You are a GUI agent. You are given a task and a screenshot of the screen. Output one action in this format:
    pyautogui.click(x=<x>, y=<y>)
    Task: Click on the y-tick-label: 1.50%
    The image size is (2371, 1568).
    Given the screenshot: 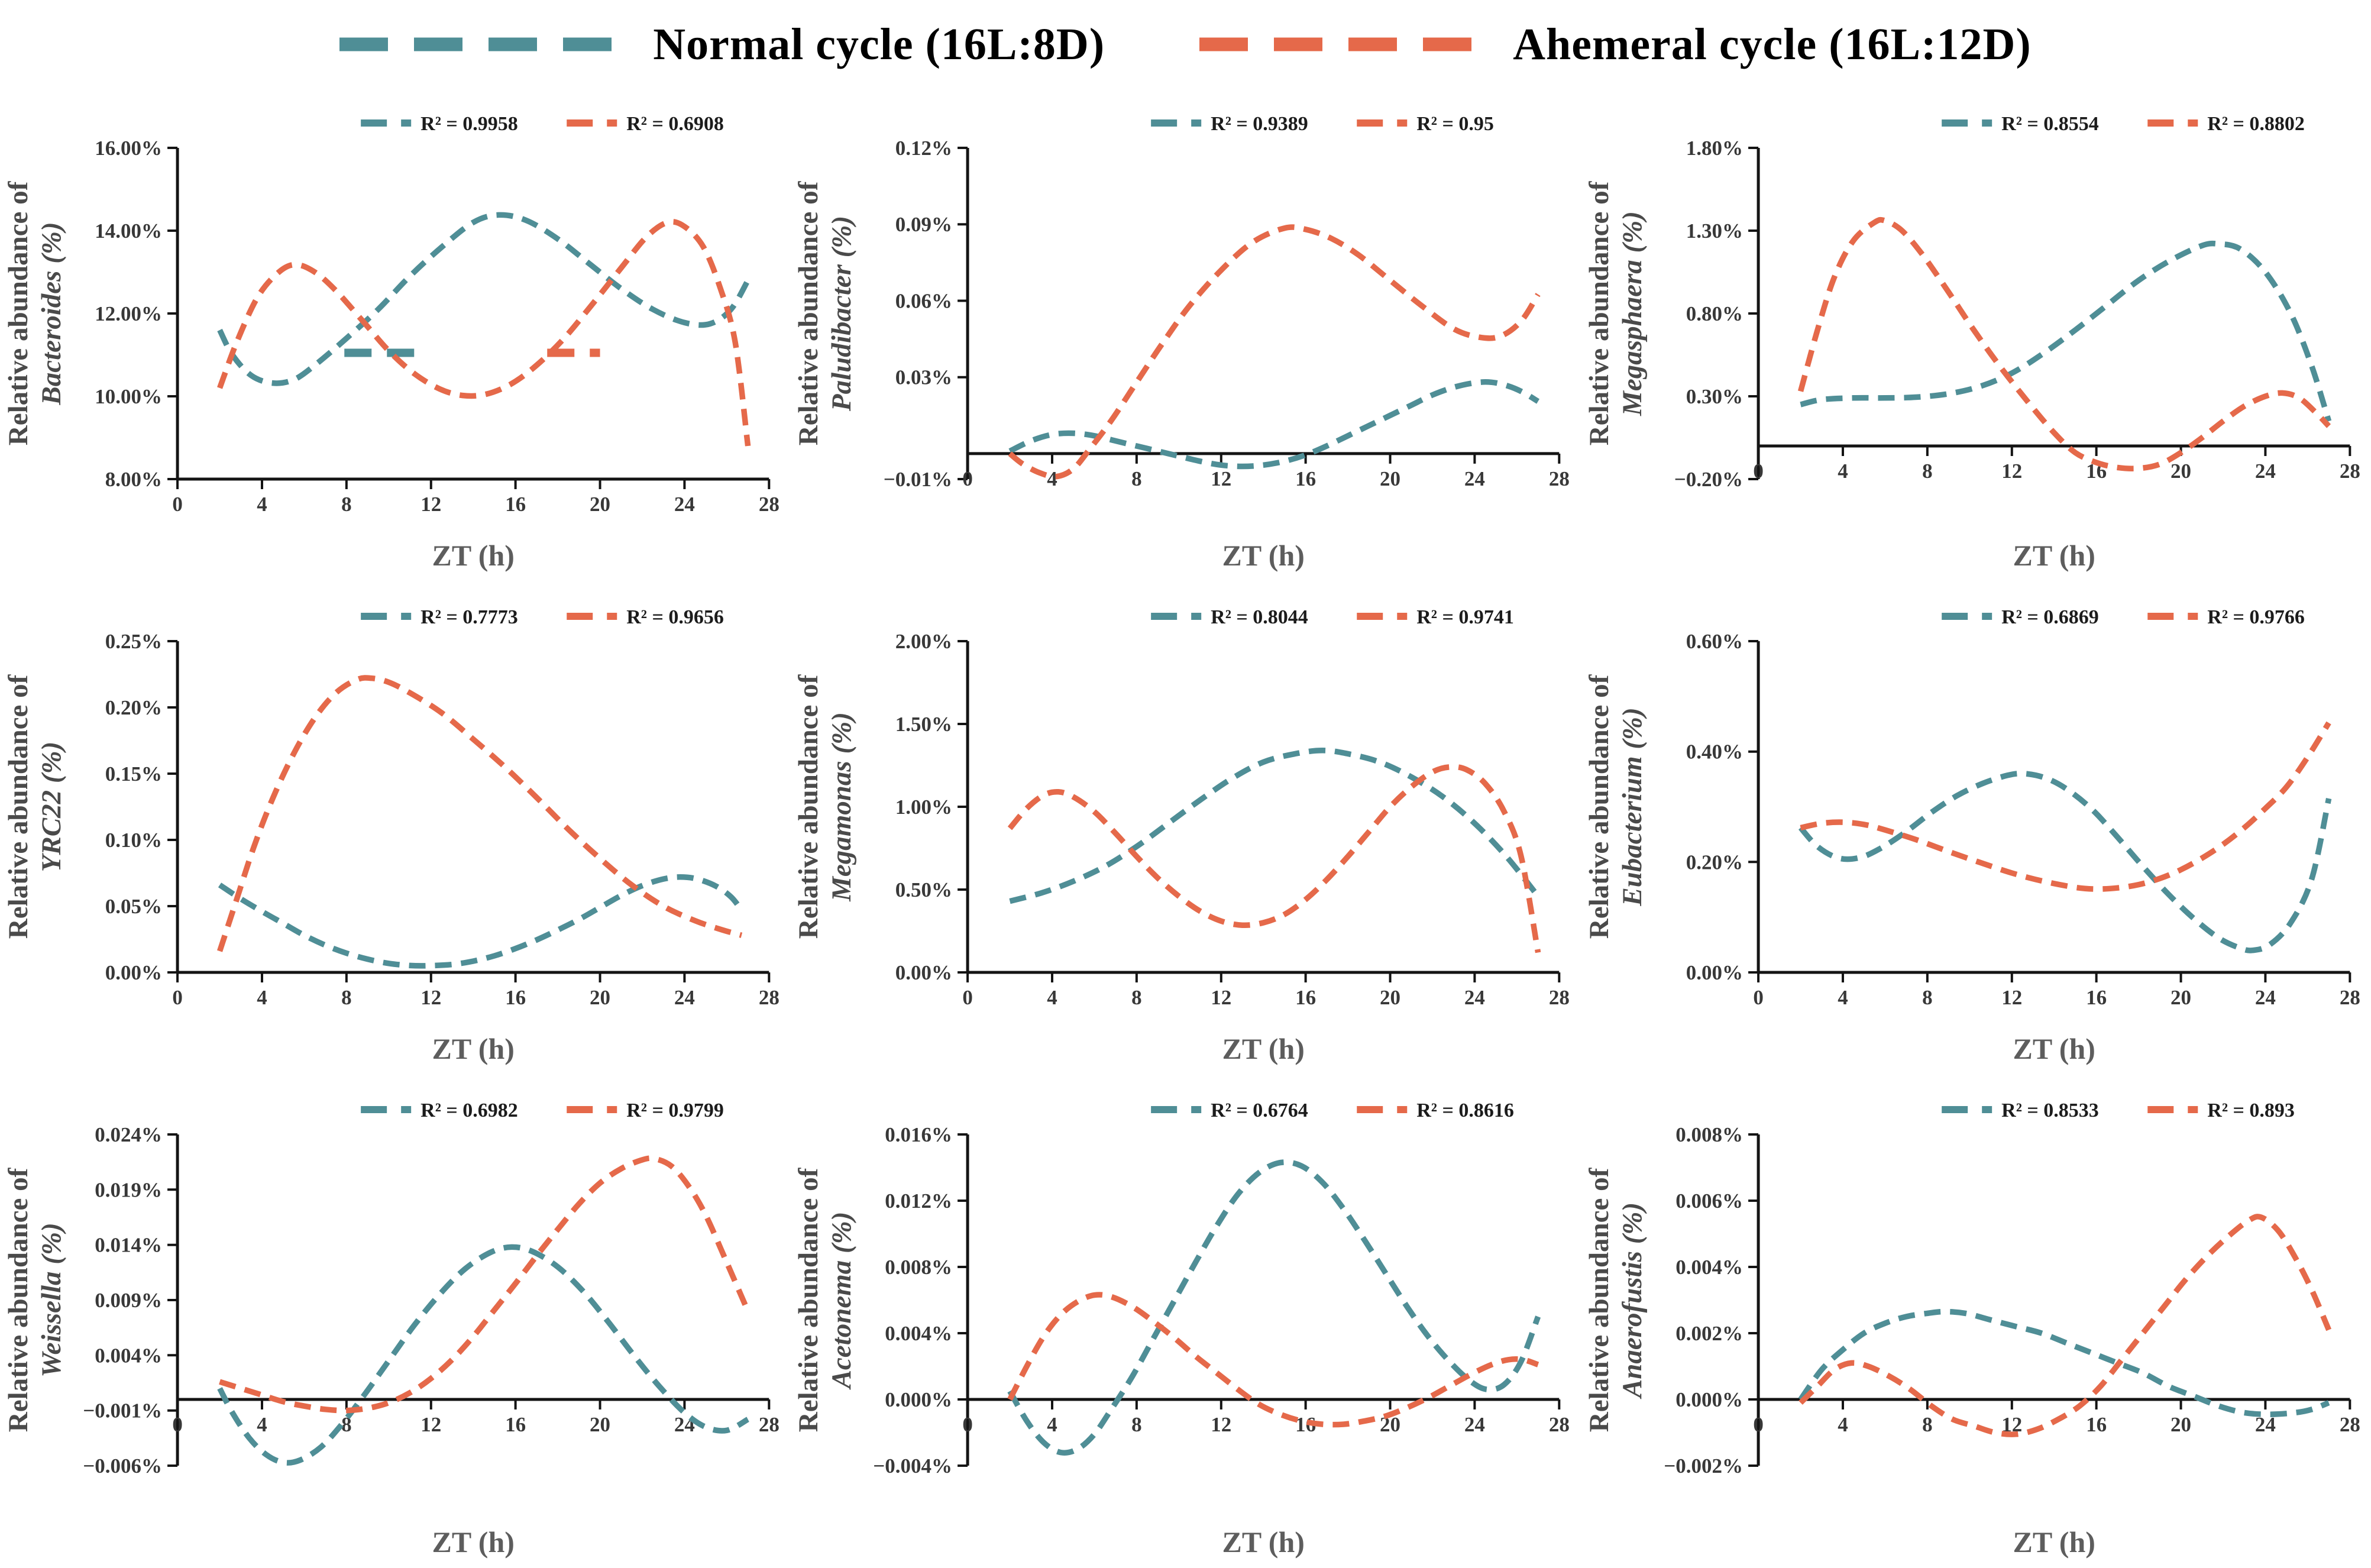 What is the action you would take?
    pyautogui.click(x=923, y=724)
    